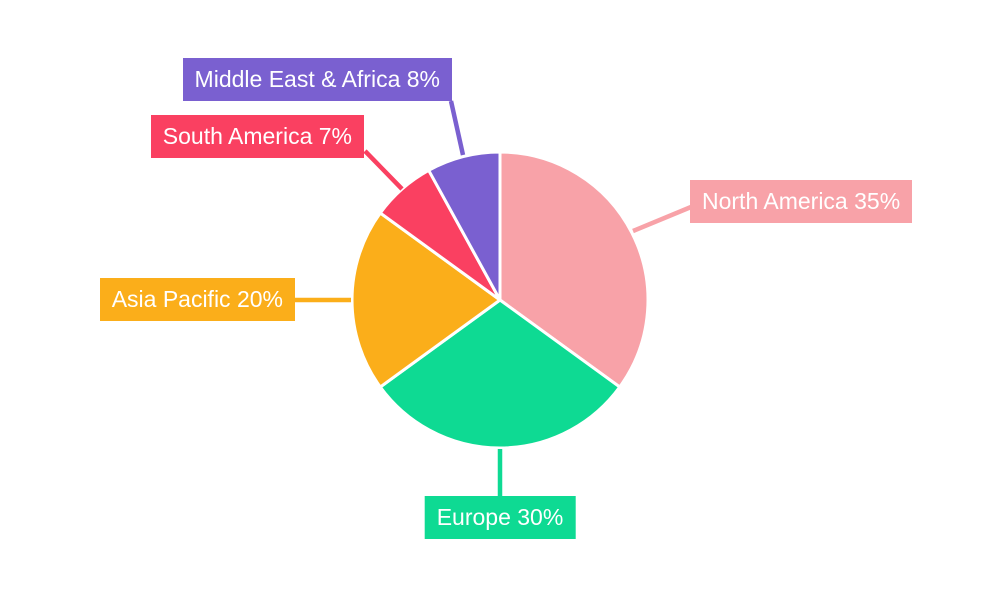 The image size is (1000, 600). What do you see at coordinates (662, 219) in the screenshot?
I see `leader-line-north-america` at bounding box center [662, 219].